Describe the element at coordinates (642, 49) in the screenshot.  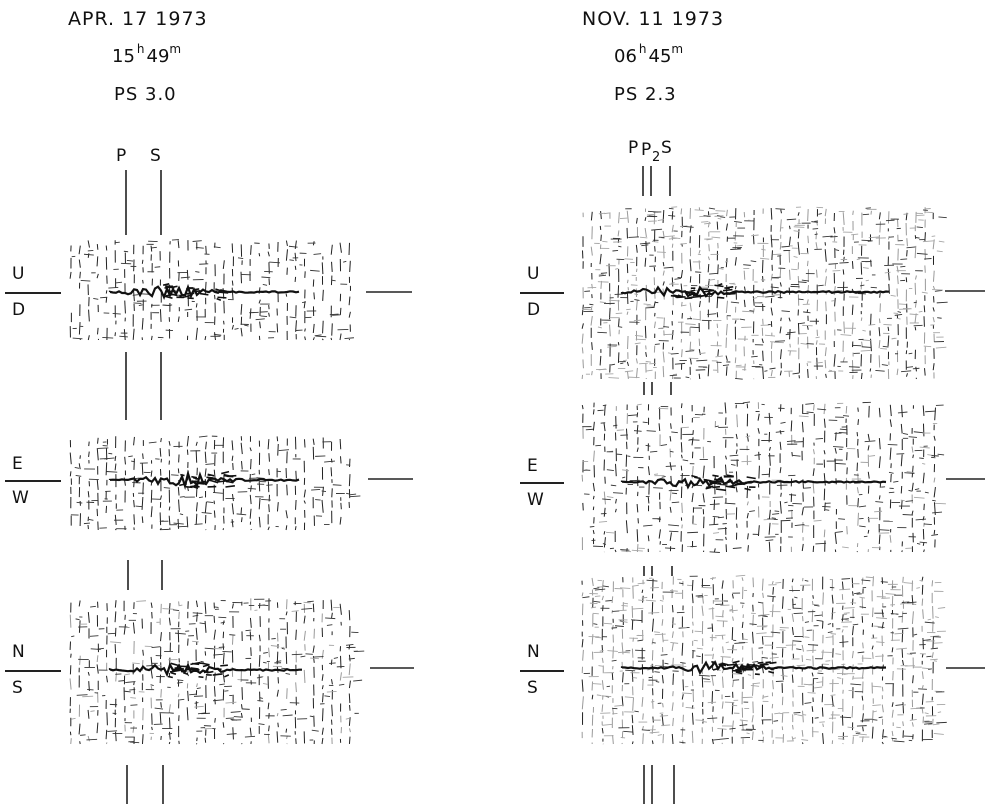
I see `right-event-hour-sup: h` at that location.